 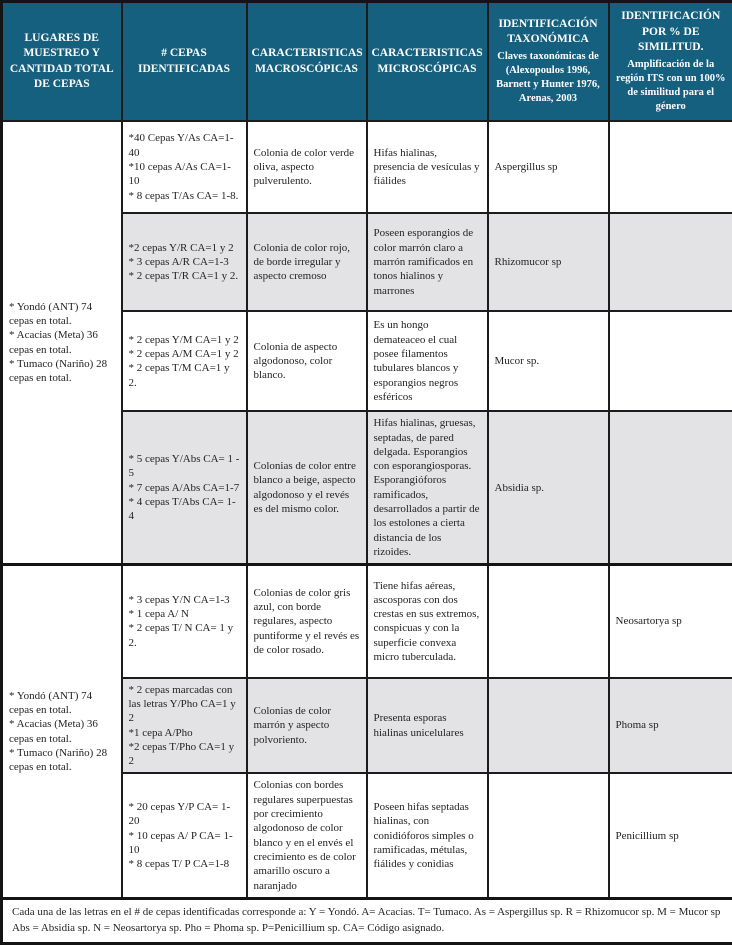 What do you see at coordinates (427, 726) in the screenshot?
I see `cell-micro-phoma: Presenta esporas hialinas unicelulares` at bounding box center [427, 726].